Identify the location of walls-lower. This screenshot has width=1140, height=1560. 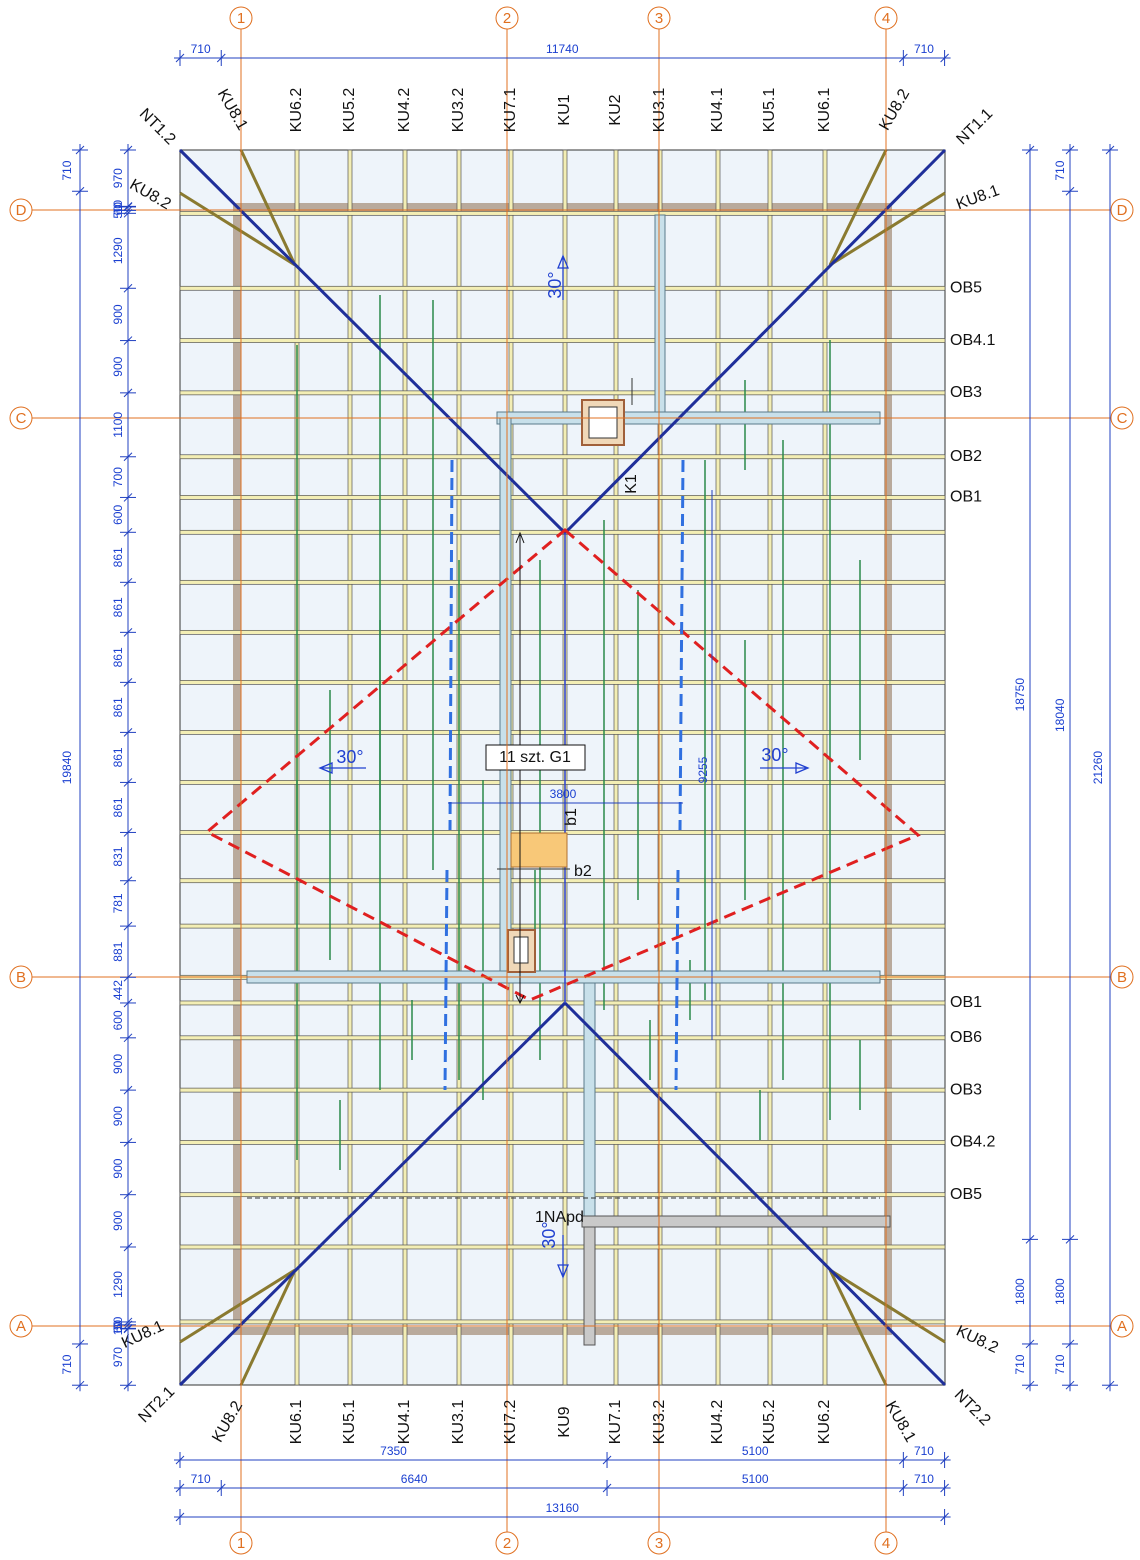
(736, 1280).